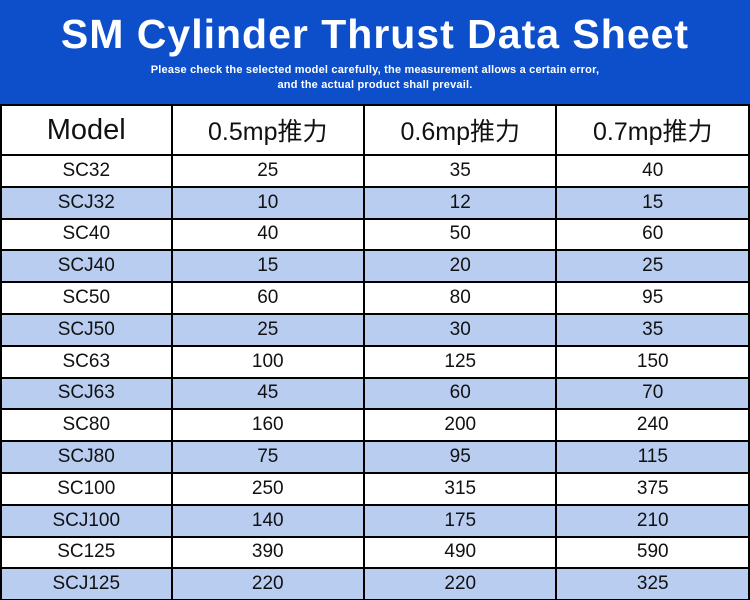 This screenshot has height=600, width=750. What do you see at coordinates (268, 552) in the screenshot?
I see `cell-thrust-05: 390` at bounding box center [268, 552].